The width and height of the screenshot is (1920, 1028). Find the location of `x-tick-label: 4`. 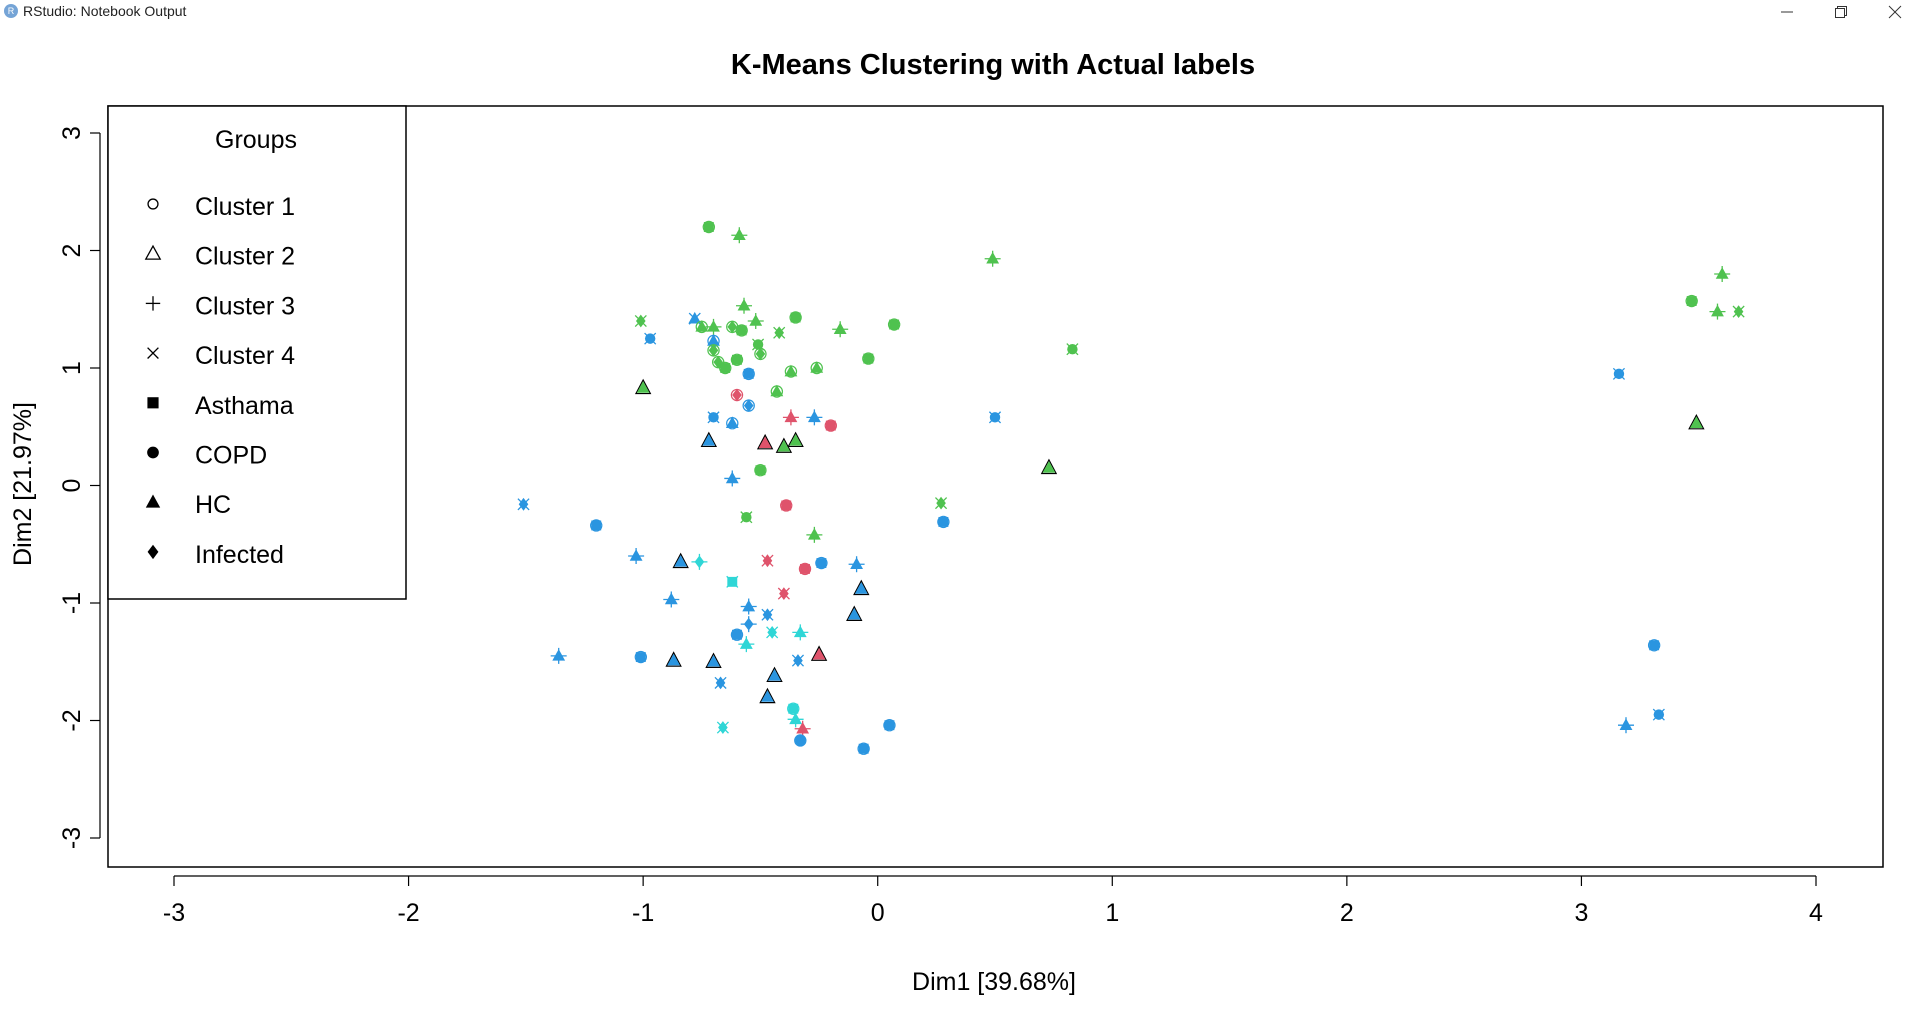

x-tick-label: 4 is located at coordinates (1816, 913).